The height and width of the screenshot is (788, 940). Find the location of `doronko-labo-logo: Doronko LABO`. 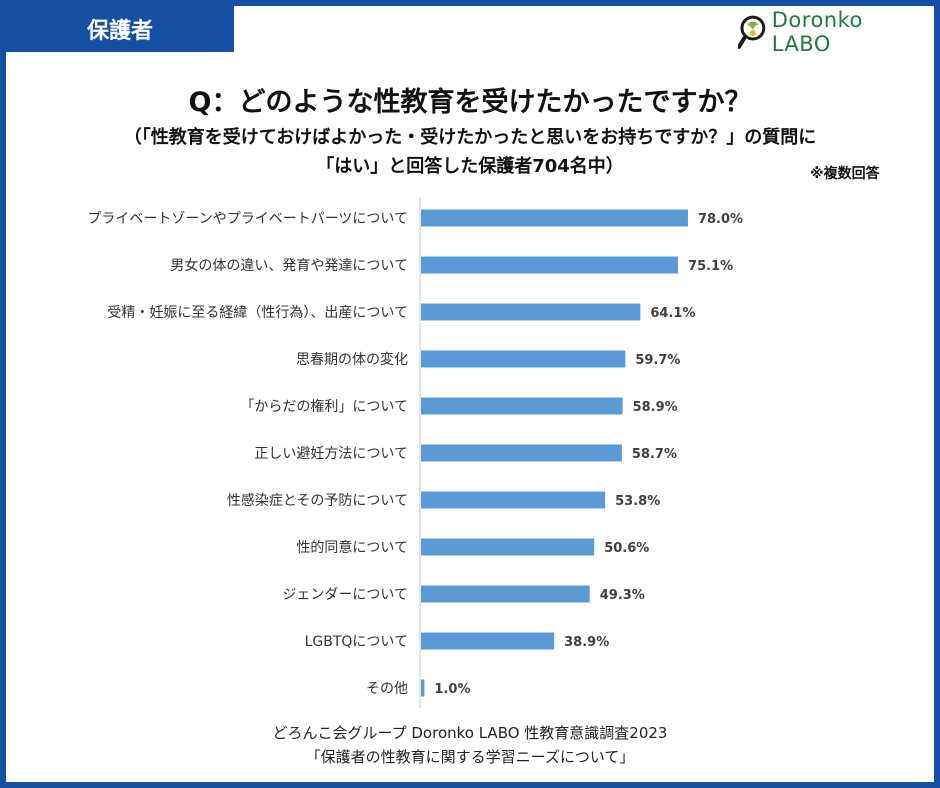

doronko-labo-logo: Doronko LABO is located at coordinates (833, 32).